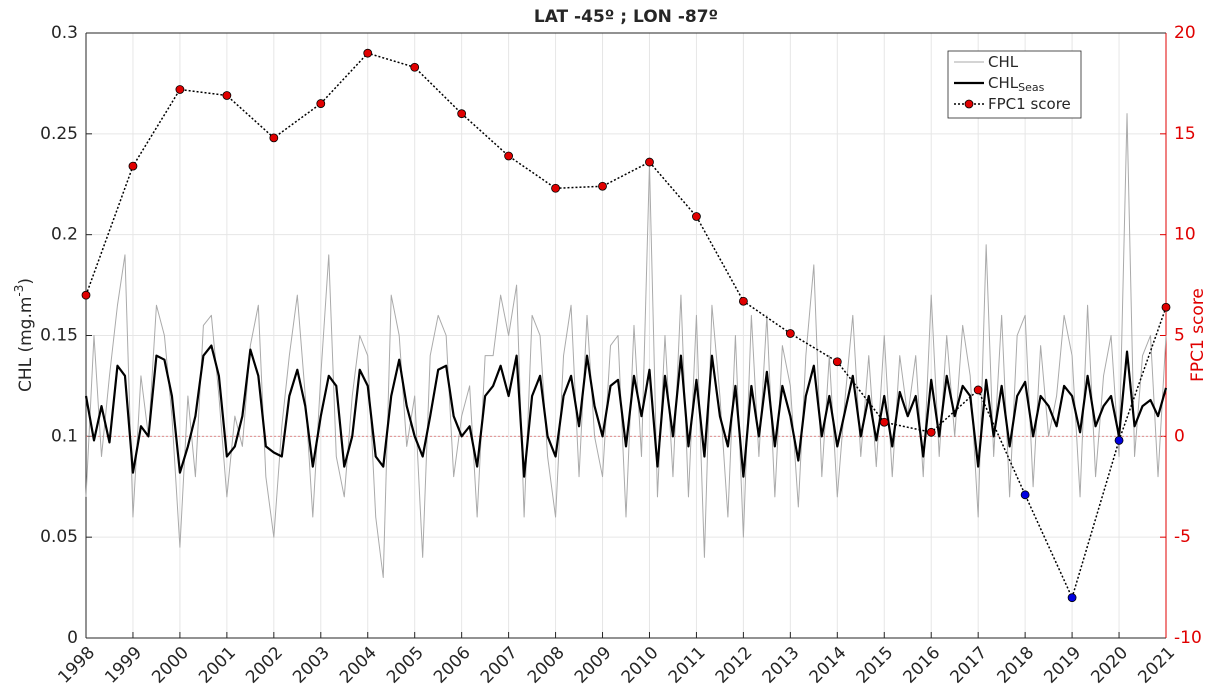 The image size is (1214, 695). Describe the element at coordinates (593, 665) in the screenshot. I see `x-tick-label: 2009` at that location.